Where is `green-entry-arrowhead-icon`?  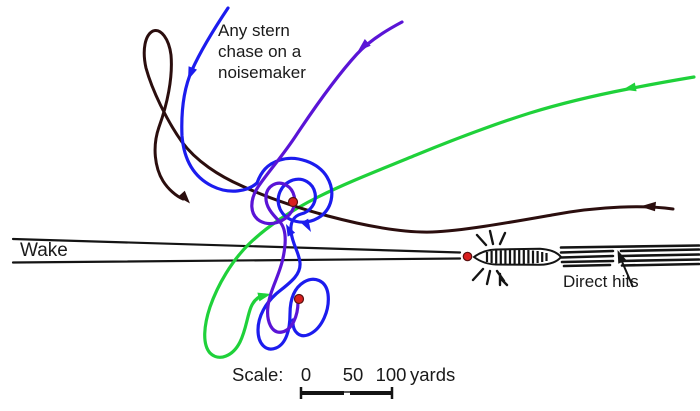
green-entry-arrowhead-icon is located at coordinates (630, 87).